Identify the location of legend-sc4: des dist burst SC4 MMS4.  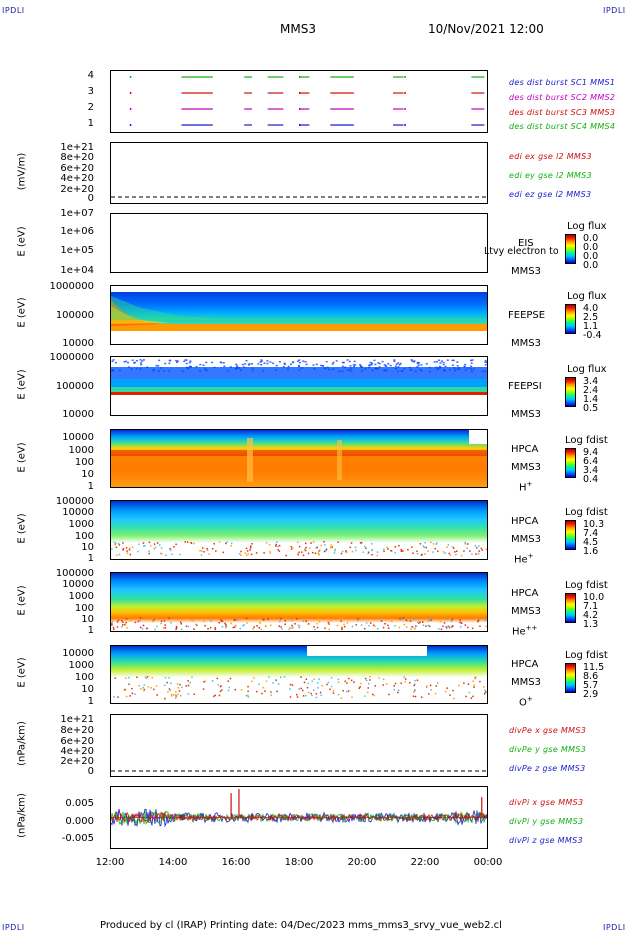
(562, 126).